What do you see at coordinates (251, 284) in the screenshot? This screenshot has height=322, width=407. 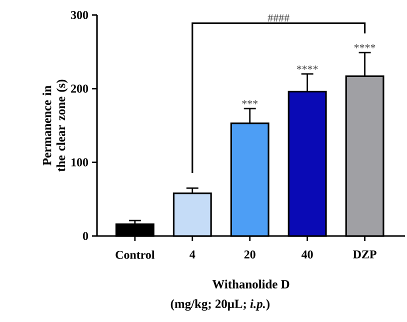 I see `x-axis-title: Withanolide D` at bounding box center [251, 284].